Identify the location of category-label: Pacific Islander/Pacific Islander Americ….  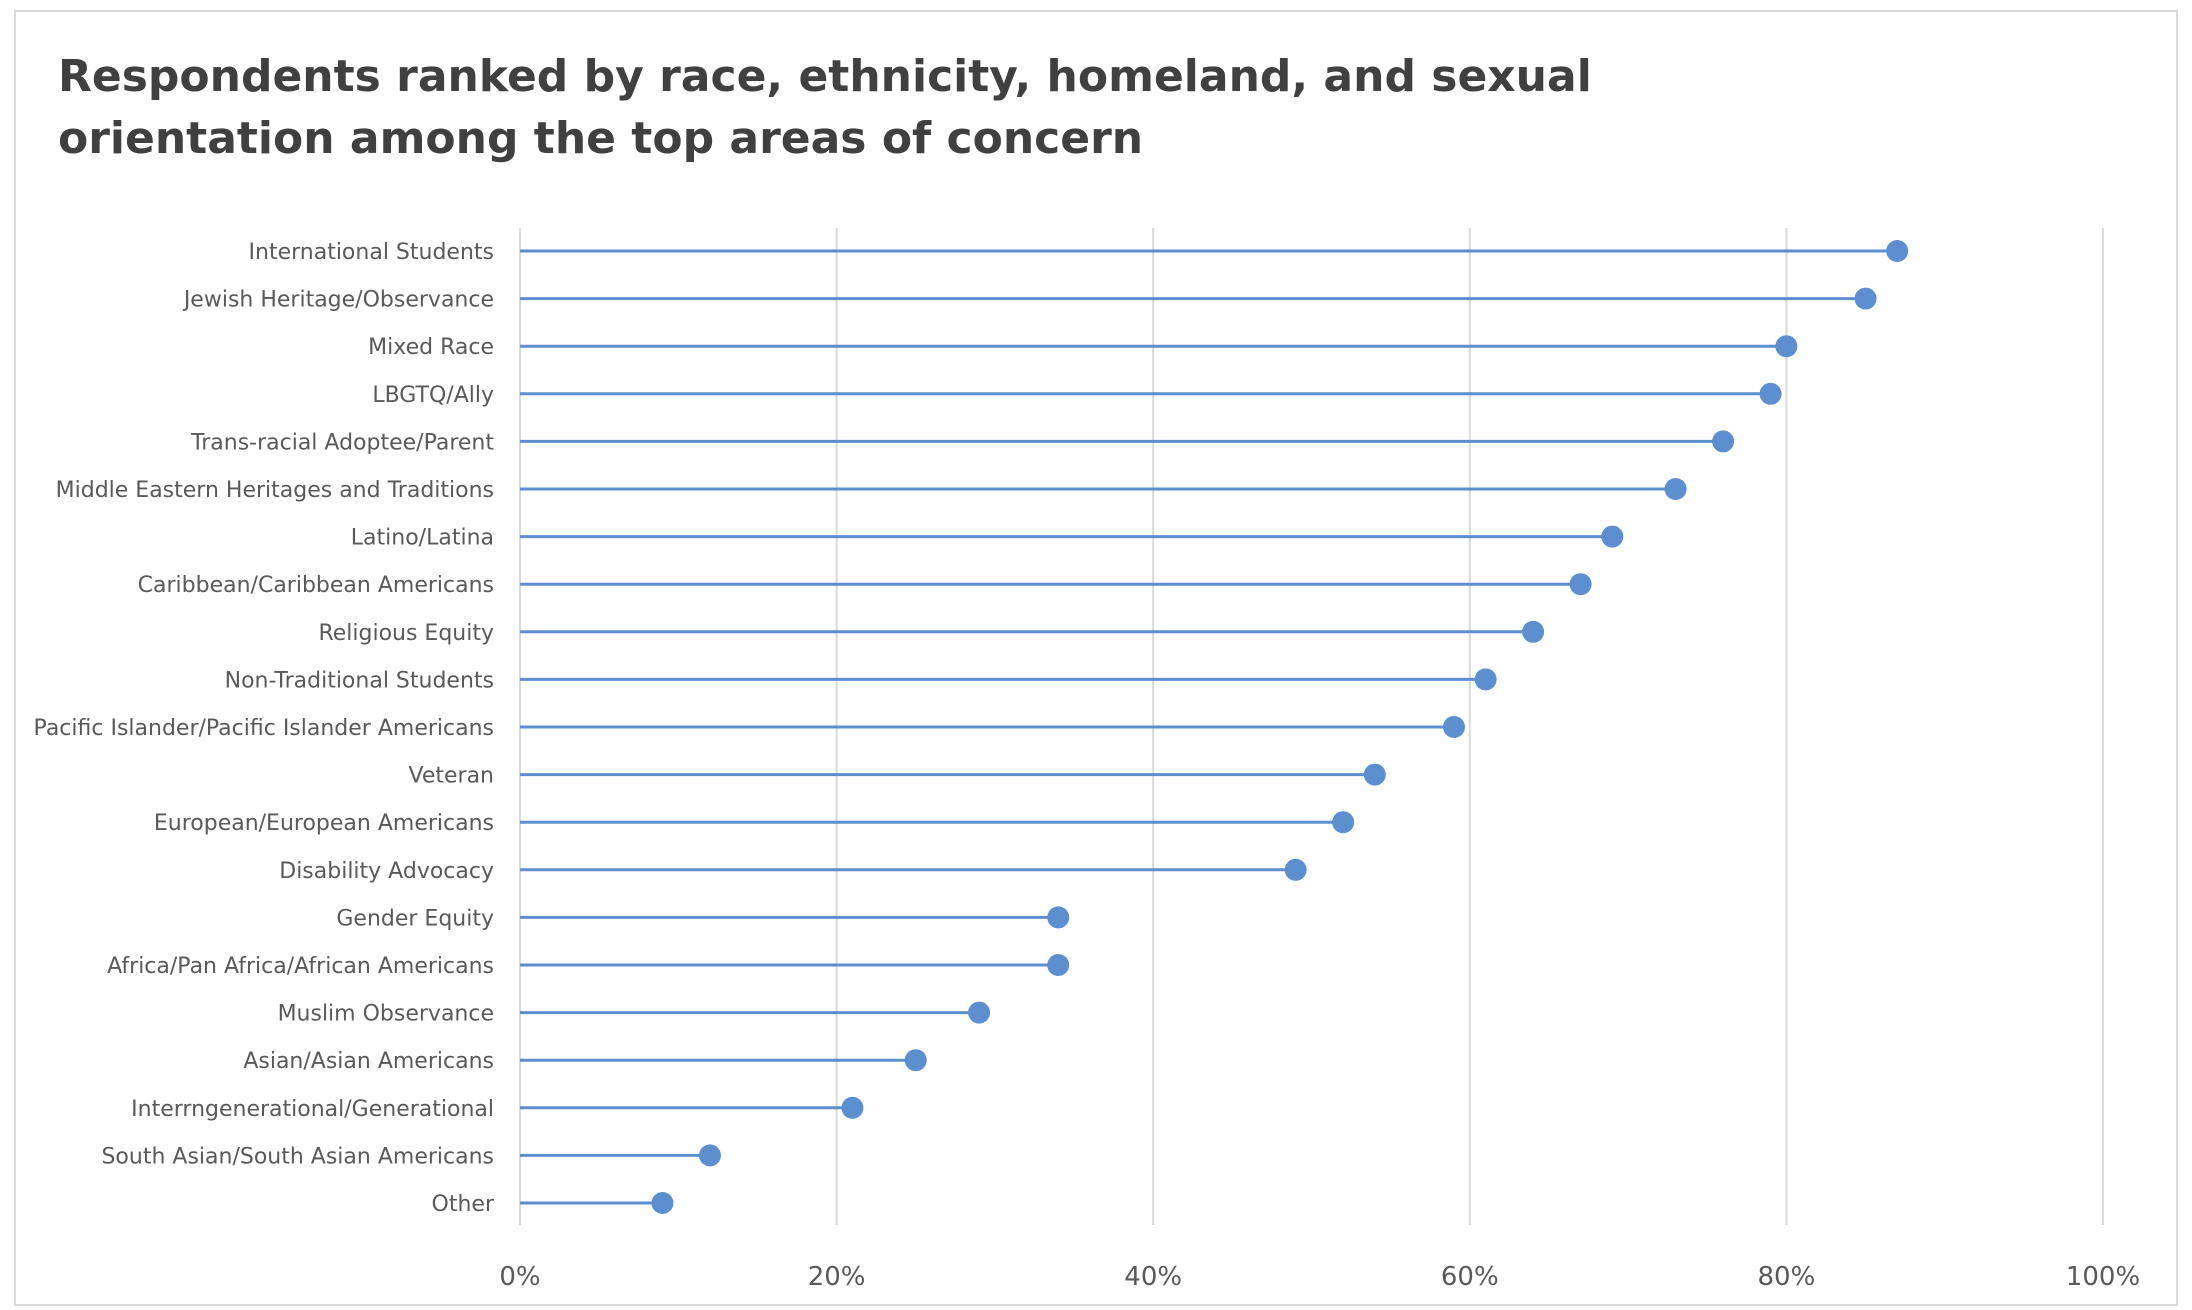
(264, 728).